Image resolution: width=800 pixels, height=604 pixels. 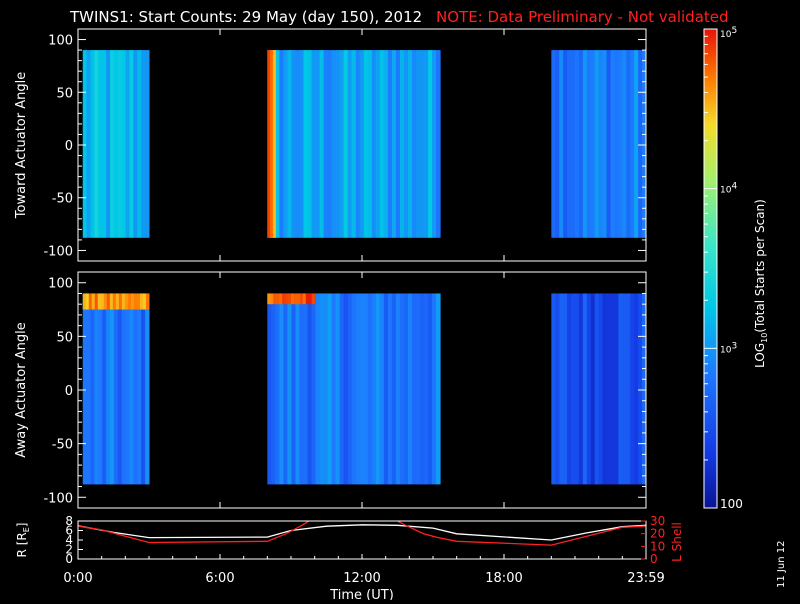 I want to click on x-axis-label: Time (UT), so click(x=361, y=594).